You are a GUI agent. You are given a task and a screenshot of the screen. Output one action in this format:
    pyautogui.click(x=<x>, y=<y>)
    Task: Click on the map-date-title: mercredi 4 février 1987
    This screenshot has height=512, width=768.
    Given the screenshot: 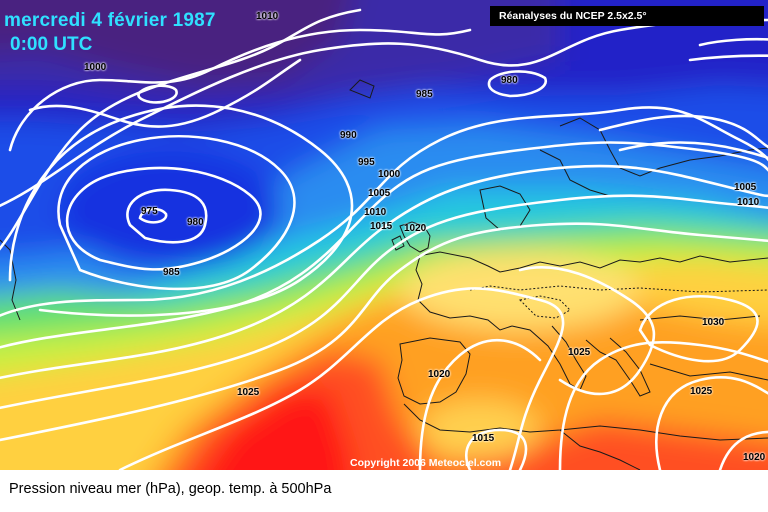 What is the action you would take?
    pyautogui.click(x=110, y=20)
    